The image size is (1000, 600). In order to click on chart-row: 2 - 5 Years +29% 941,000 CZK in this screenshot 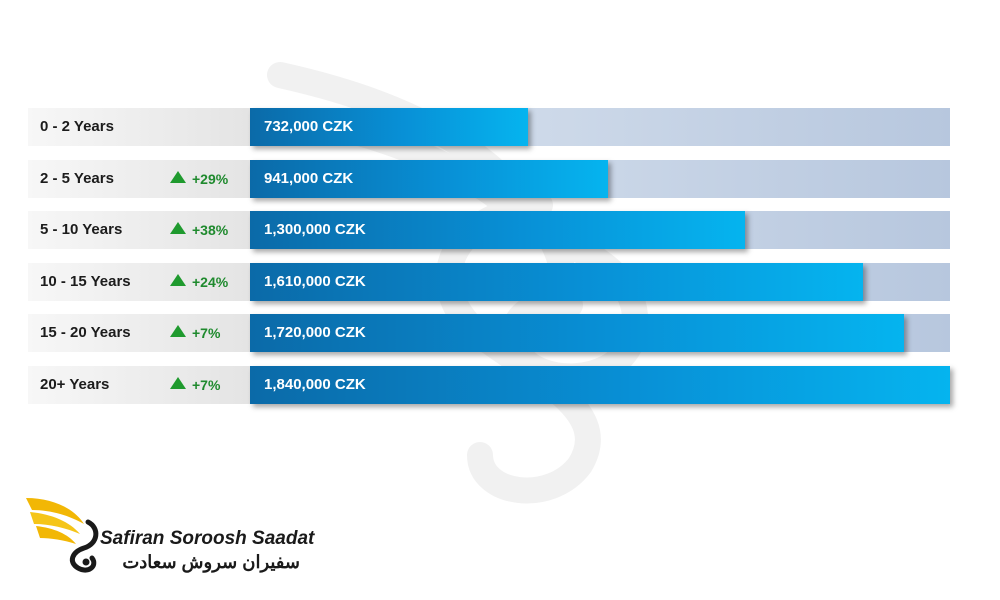, I will do `click(489, 179)`.